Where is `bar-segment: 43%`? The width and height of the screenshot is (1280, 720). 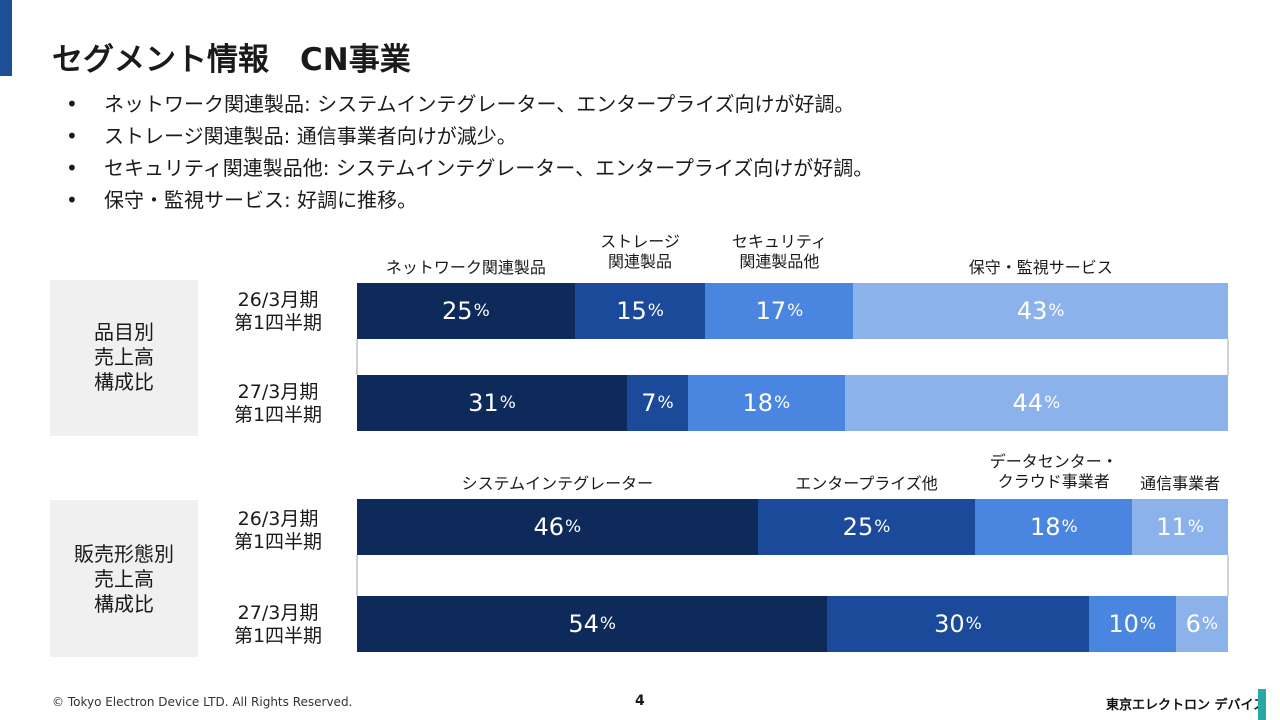 bar-segment: 43% is located at coordinates (1040, 311).